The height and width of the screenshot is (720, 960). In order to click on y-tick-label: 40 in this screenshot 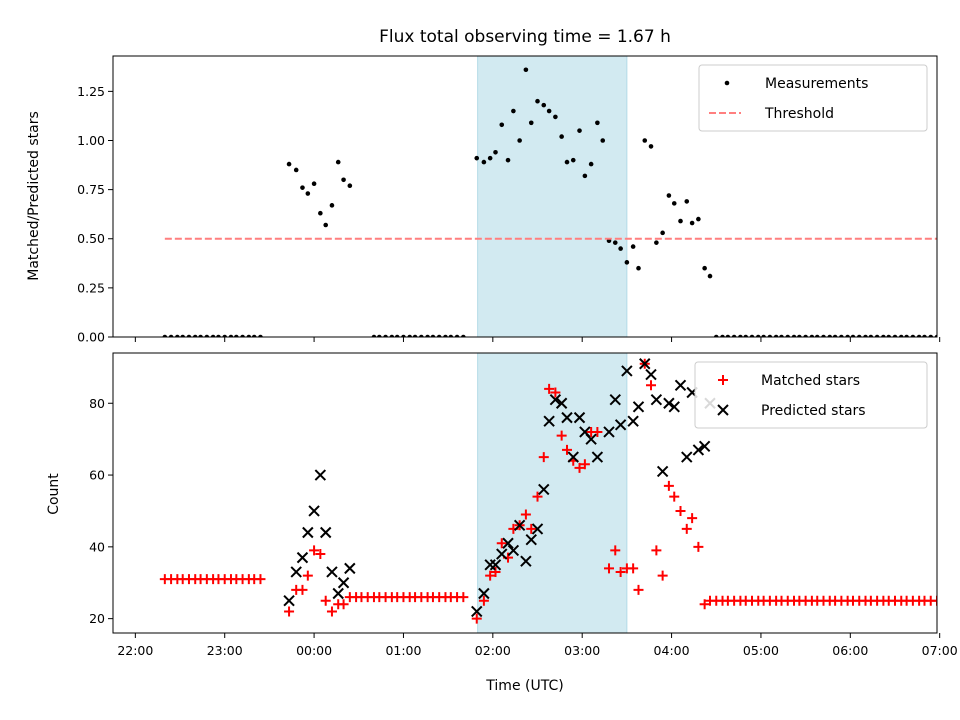, I will do `click(97, 546)`.